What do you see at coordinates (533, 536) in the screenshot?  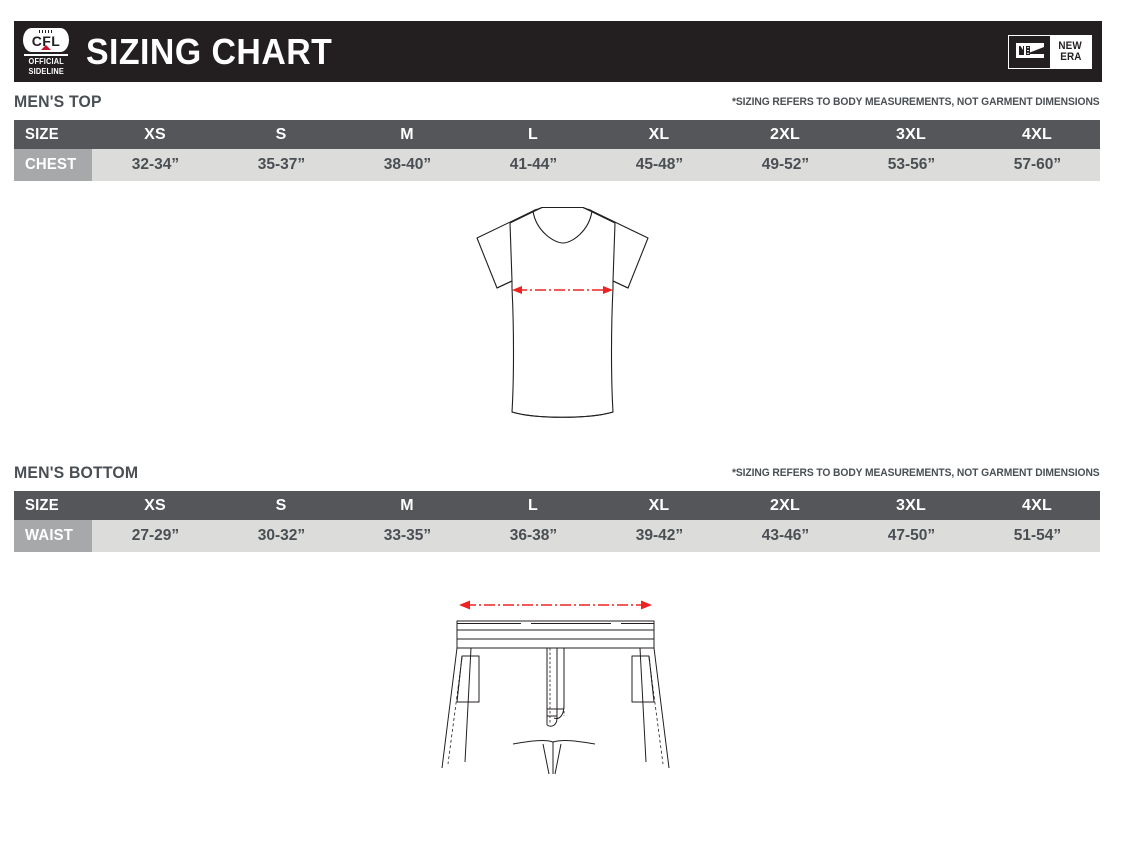 I see `cell-waist-l: 36-38”` at bounding box center [533, 536].